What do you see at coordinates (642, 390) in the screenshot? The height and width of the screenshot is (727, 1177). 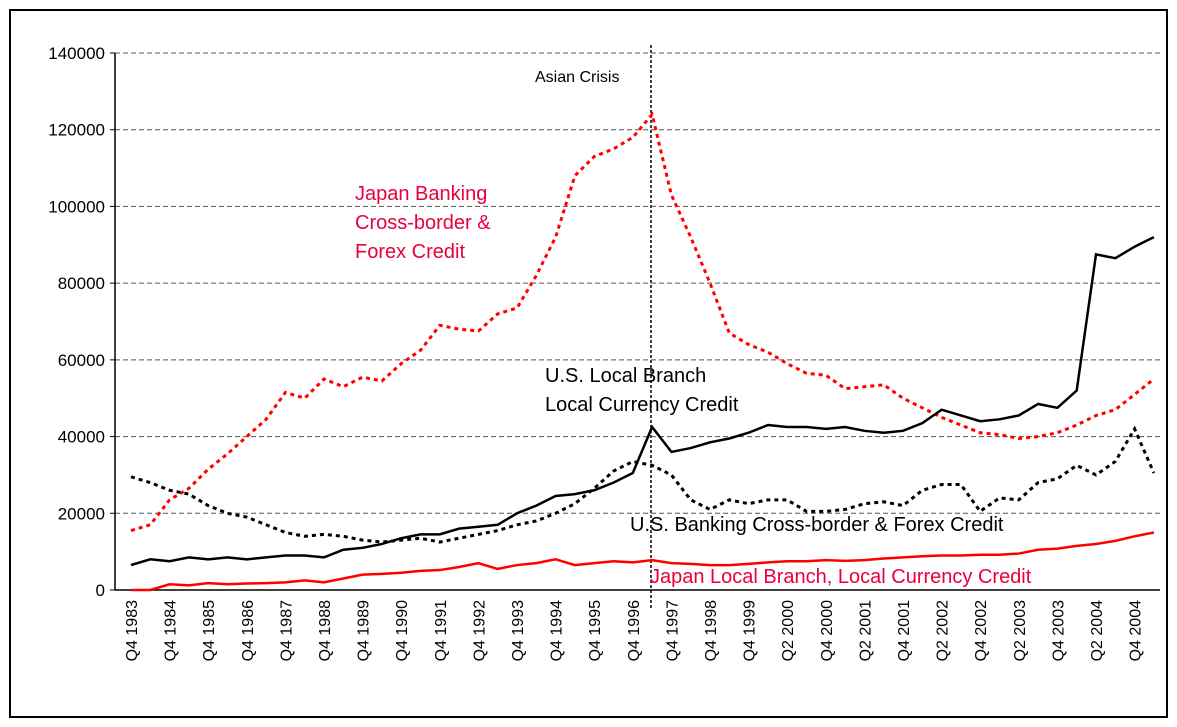 I see `series-label: U.S. Local Branch Local Currency Credit` at bounding box center [642, 390].